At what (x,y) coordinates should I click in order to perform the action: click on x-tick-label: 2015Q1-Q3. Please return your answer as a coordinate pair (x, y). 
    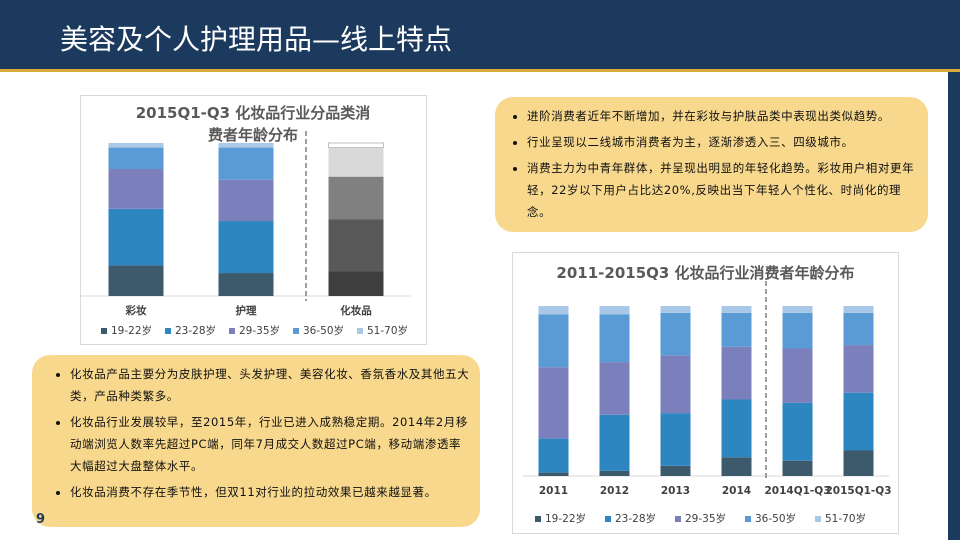
    Looking at the image, I should click on (858, 491).